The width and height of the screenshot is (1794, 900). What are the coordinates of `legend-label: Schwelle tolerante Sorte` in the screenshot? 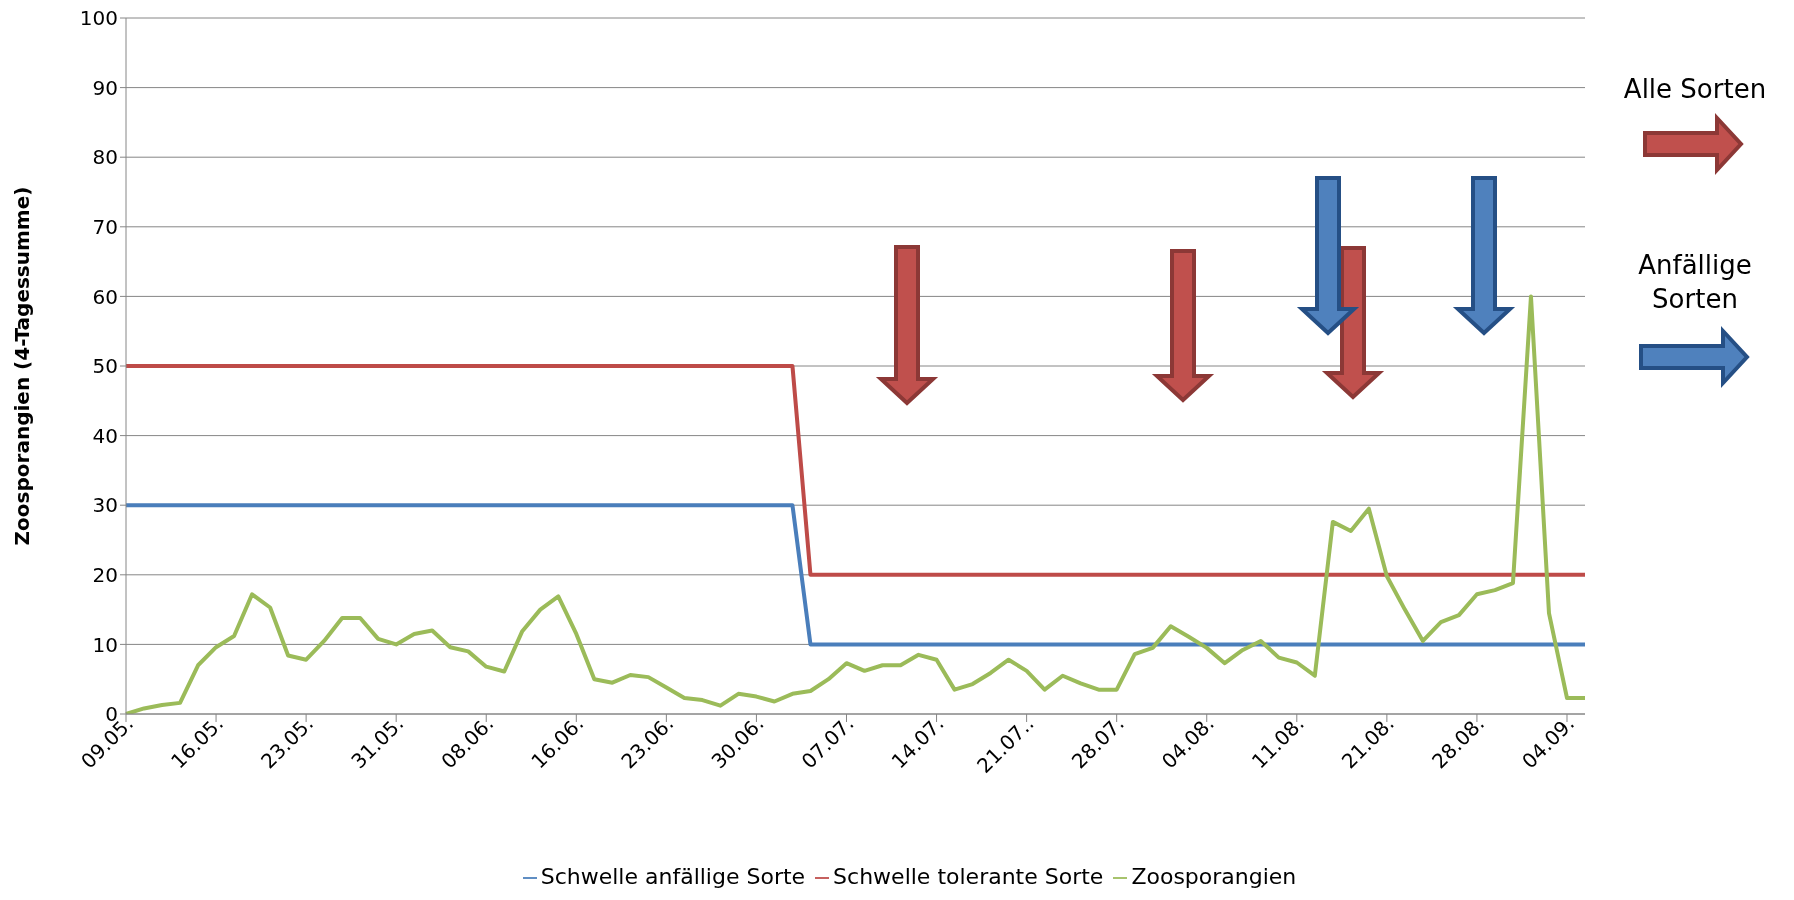 It's located at (968, 876).